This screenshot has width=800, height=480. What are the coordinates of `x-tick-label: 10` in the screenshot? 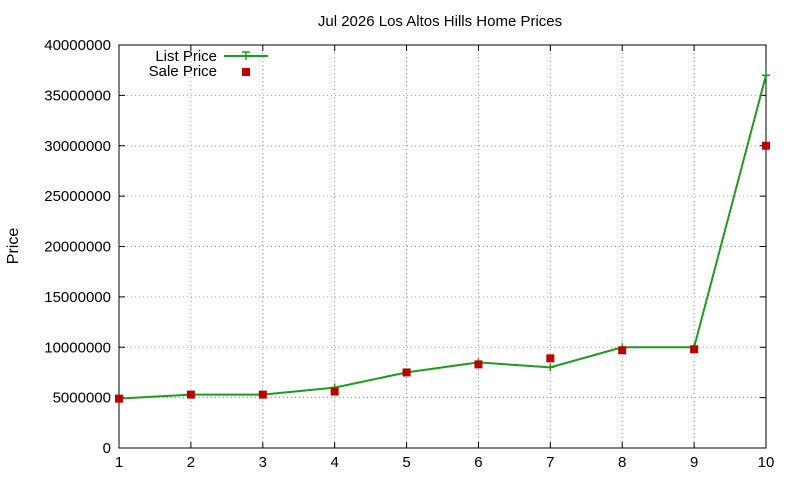 It's located at (766, 462).